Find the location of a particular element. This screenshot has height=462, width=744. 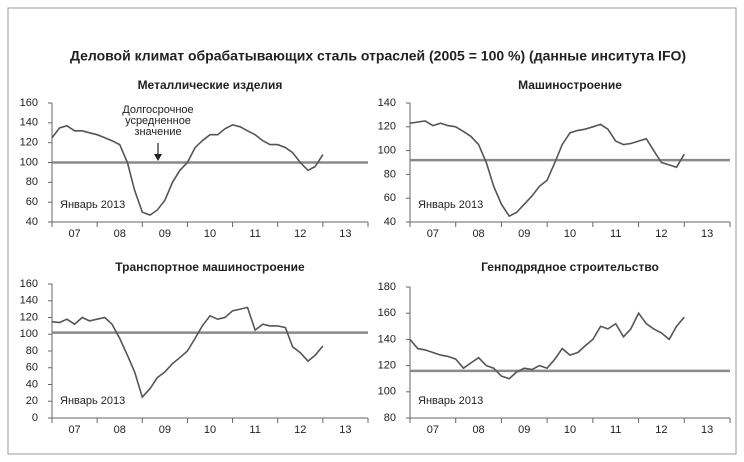

note-text: усредненное is located at coordinates (158, 121).